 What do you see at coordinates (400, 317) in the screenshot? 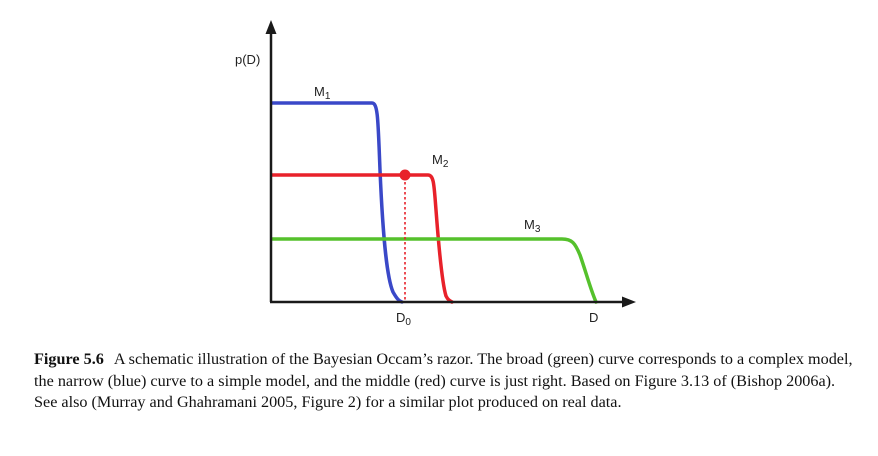
I see `d0-label-main: D` at bounding box center [400, 317].